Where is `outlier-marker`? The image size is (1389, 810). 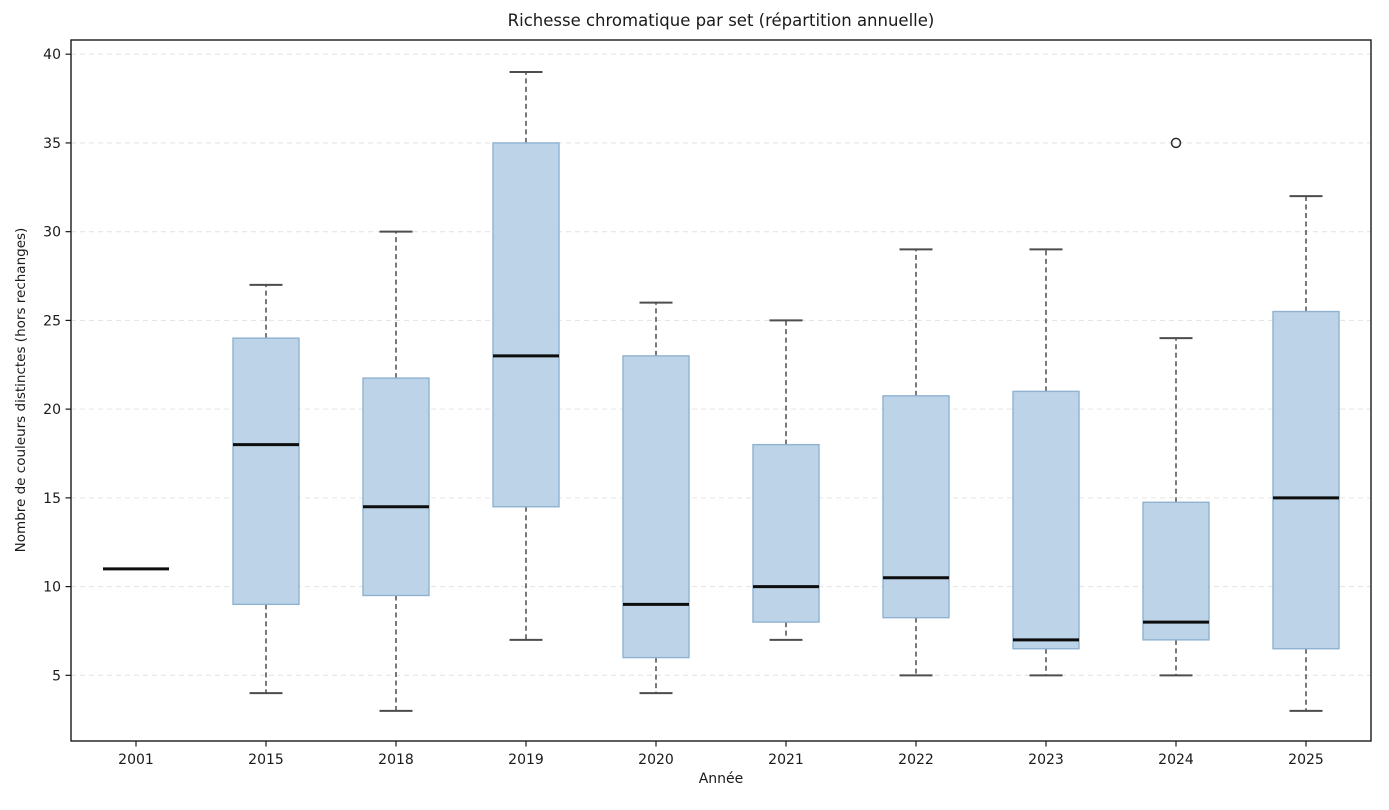
outlier-marker is located at coordinates (1176, 143).